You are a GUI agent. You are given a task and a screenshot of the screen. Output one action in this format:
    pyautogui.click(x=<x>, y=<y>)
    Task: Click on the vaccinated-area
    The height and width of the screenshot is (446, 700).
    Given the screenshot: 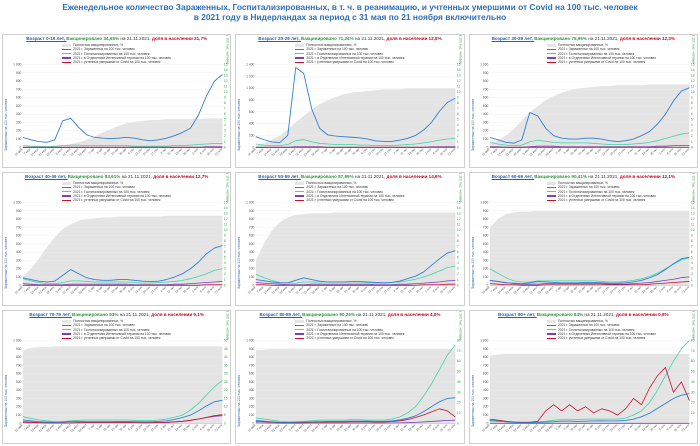 What is the action you would take?
    pyautogui.click(x=589, y=116)
    